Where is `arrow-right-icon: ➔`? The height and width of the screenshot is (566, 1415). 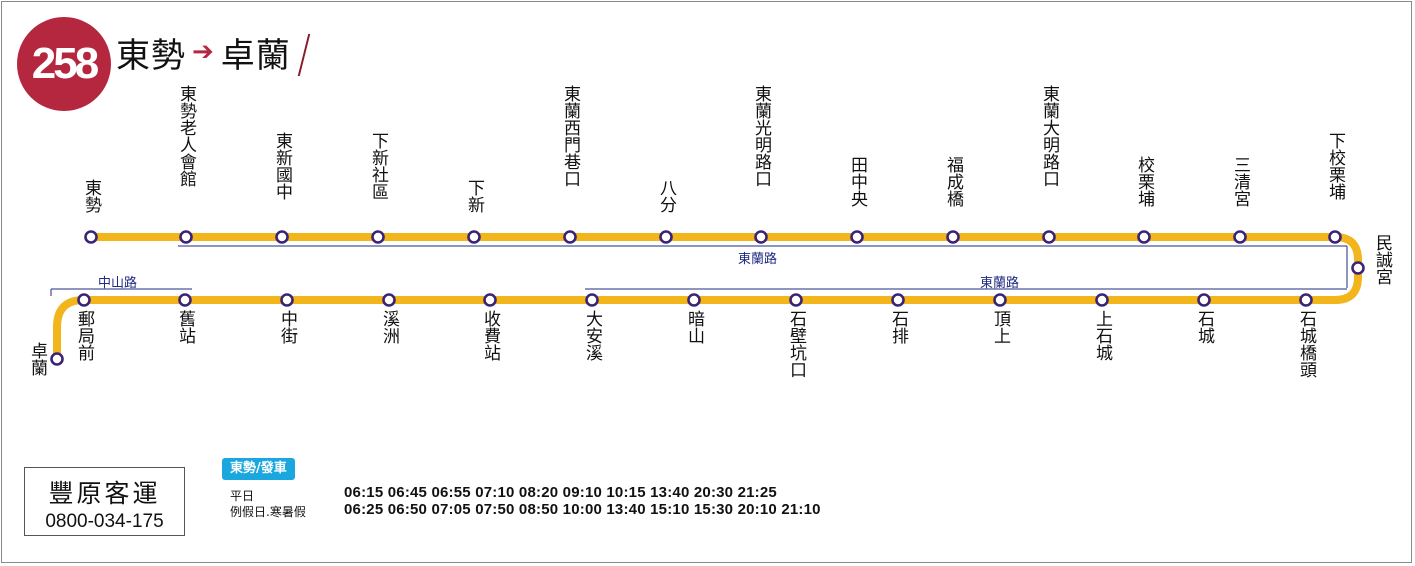
arrow-right-icon: ➔ is located at coordinates (203, 52).